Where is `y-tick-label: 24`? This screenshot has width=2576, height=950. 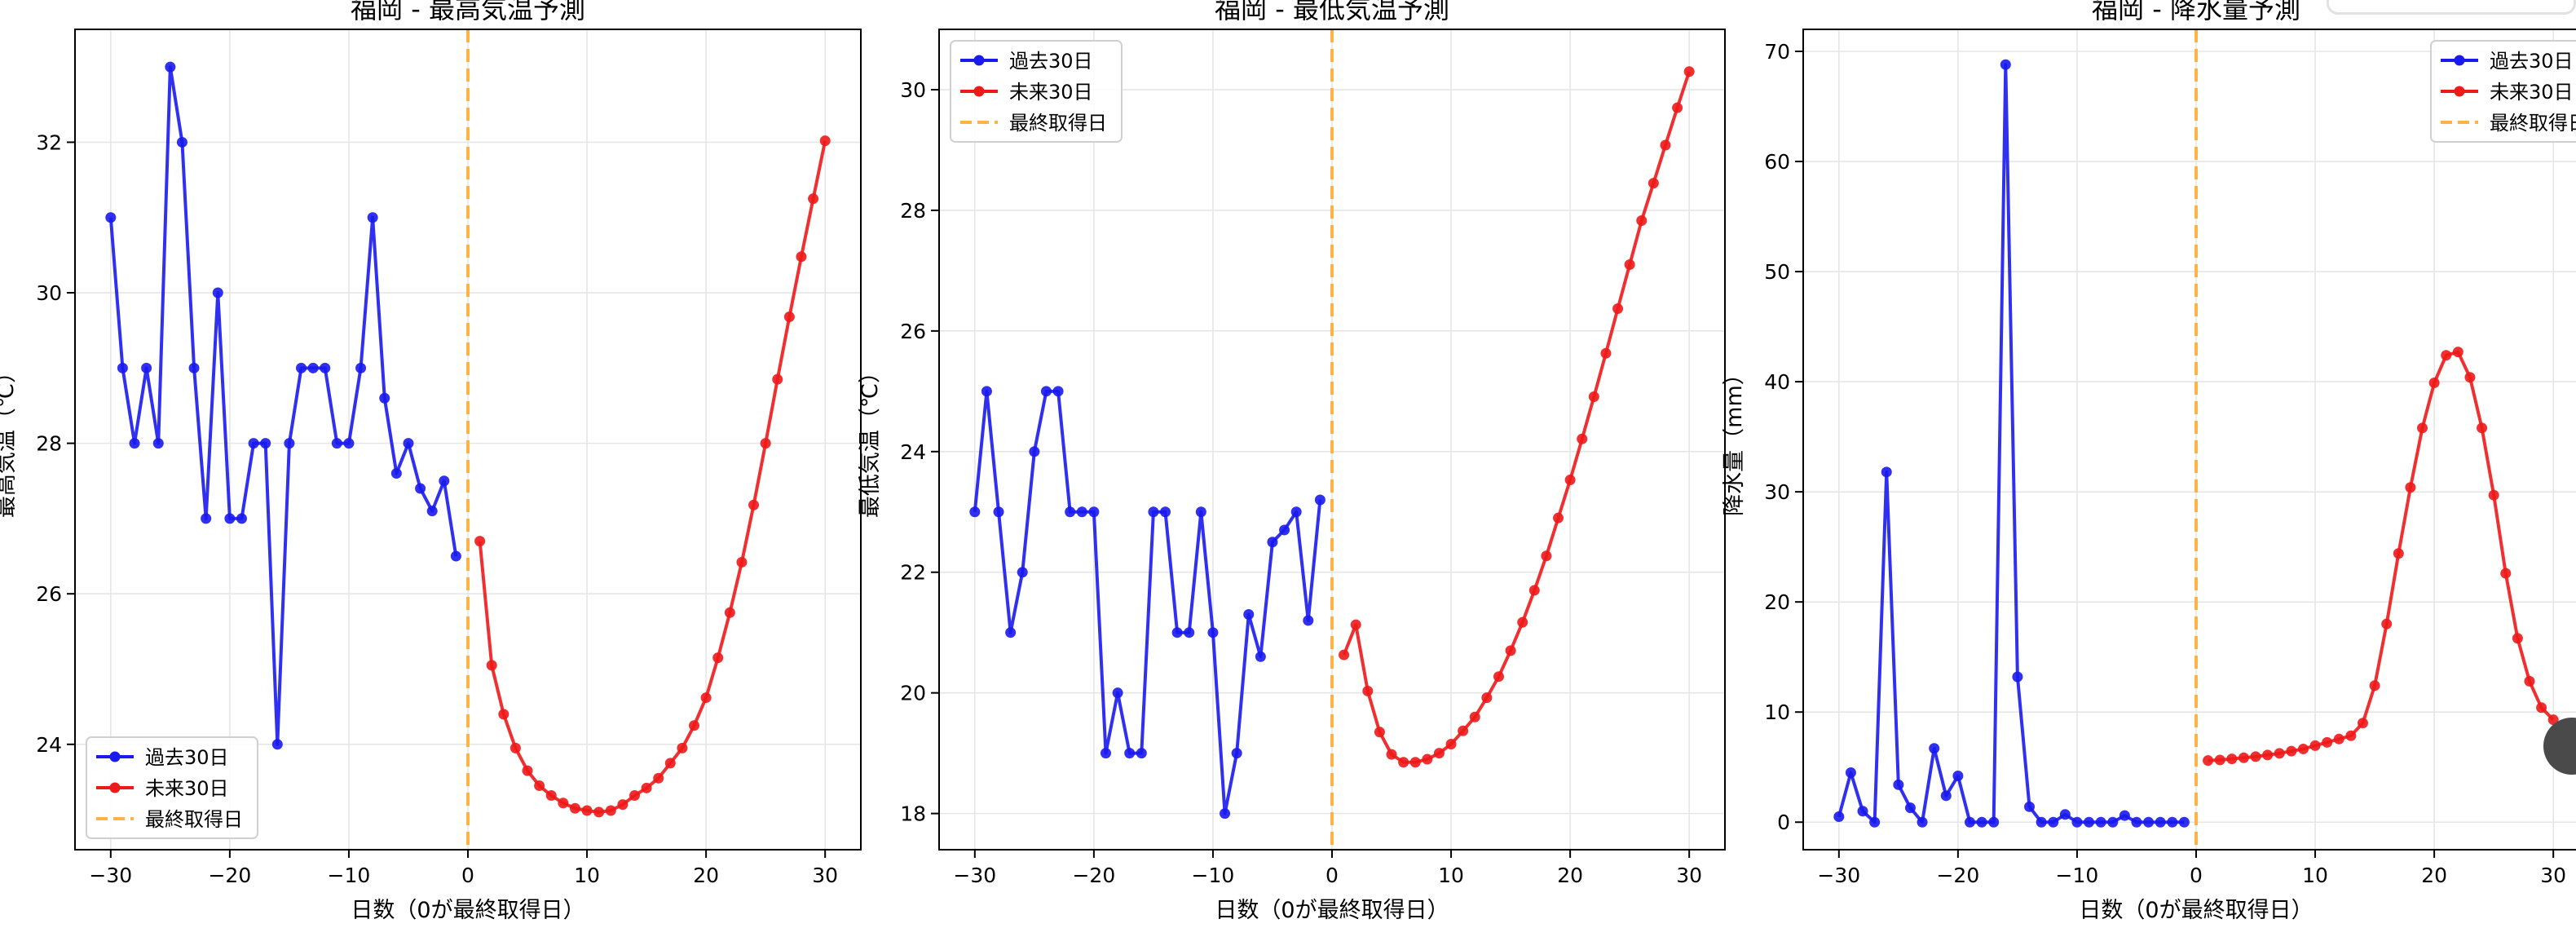 y-tick-label: 24 is located at coordinates (913, 452).